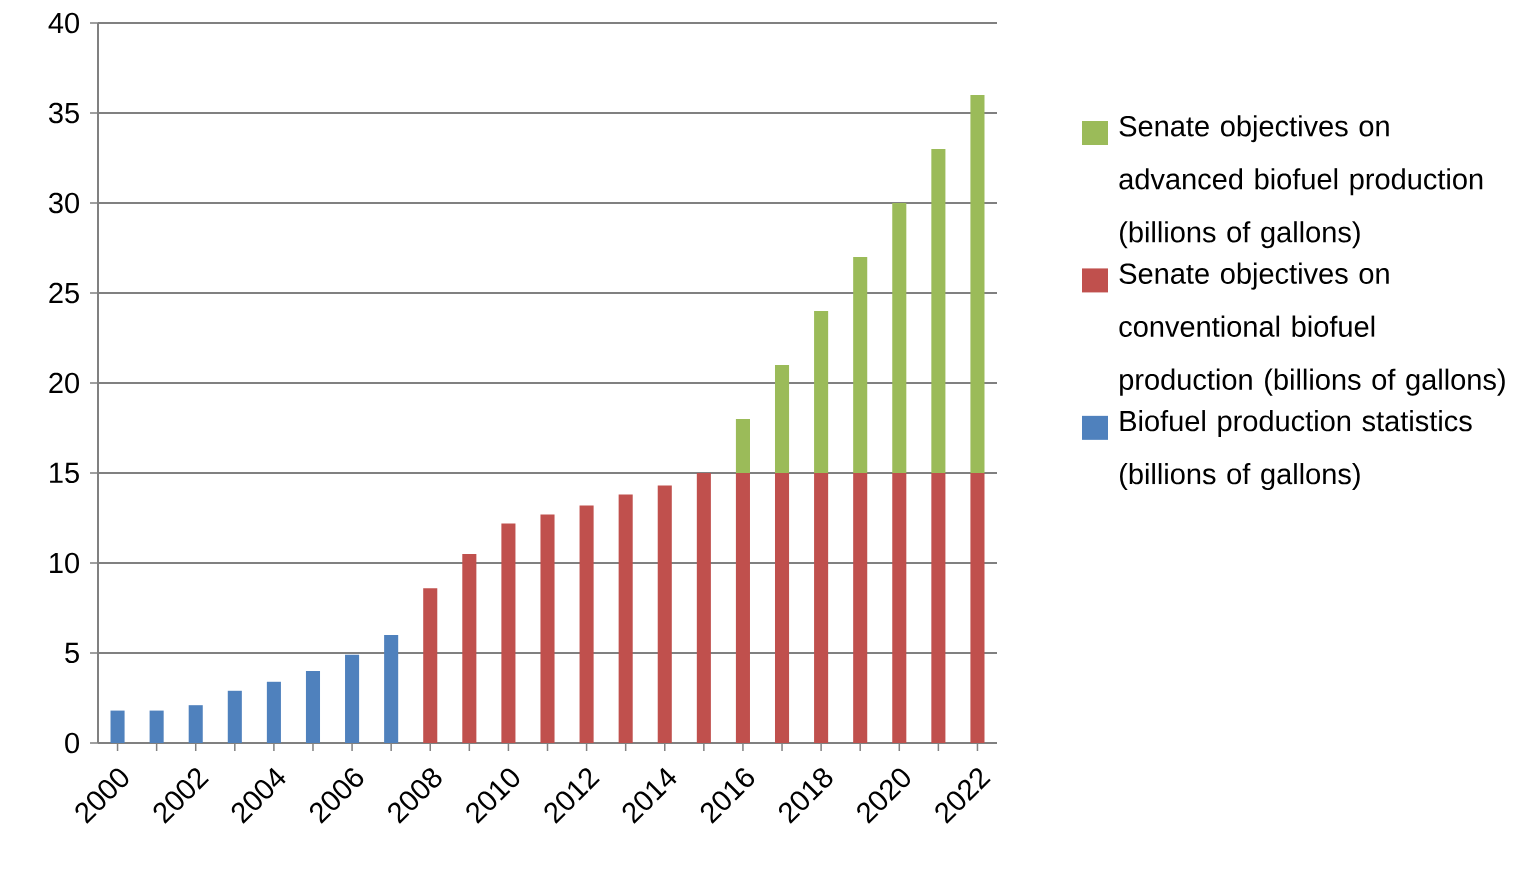 This screenshot has height=880, width=1524. I want to click on y-tick-label: 10, so click(64, 563).